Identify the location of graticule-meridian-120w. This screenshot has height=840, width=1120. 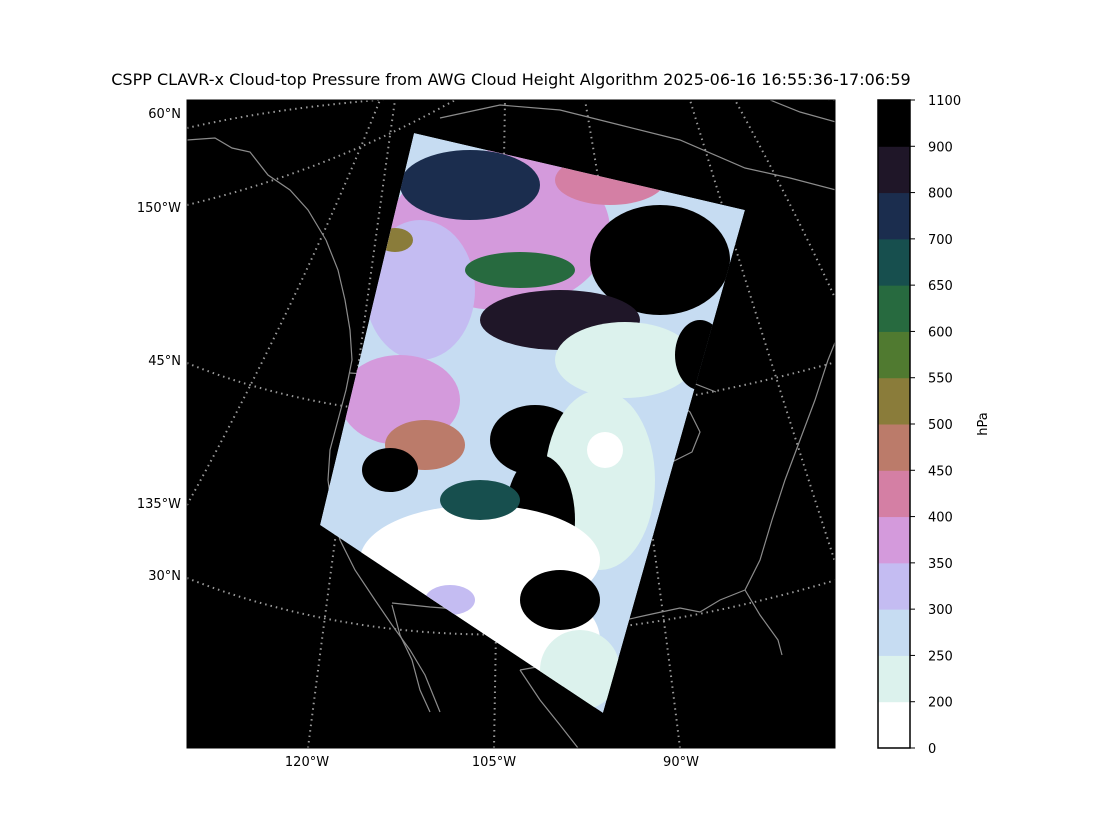
(351, 424).